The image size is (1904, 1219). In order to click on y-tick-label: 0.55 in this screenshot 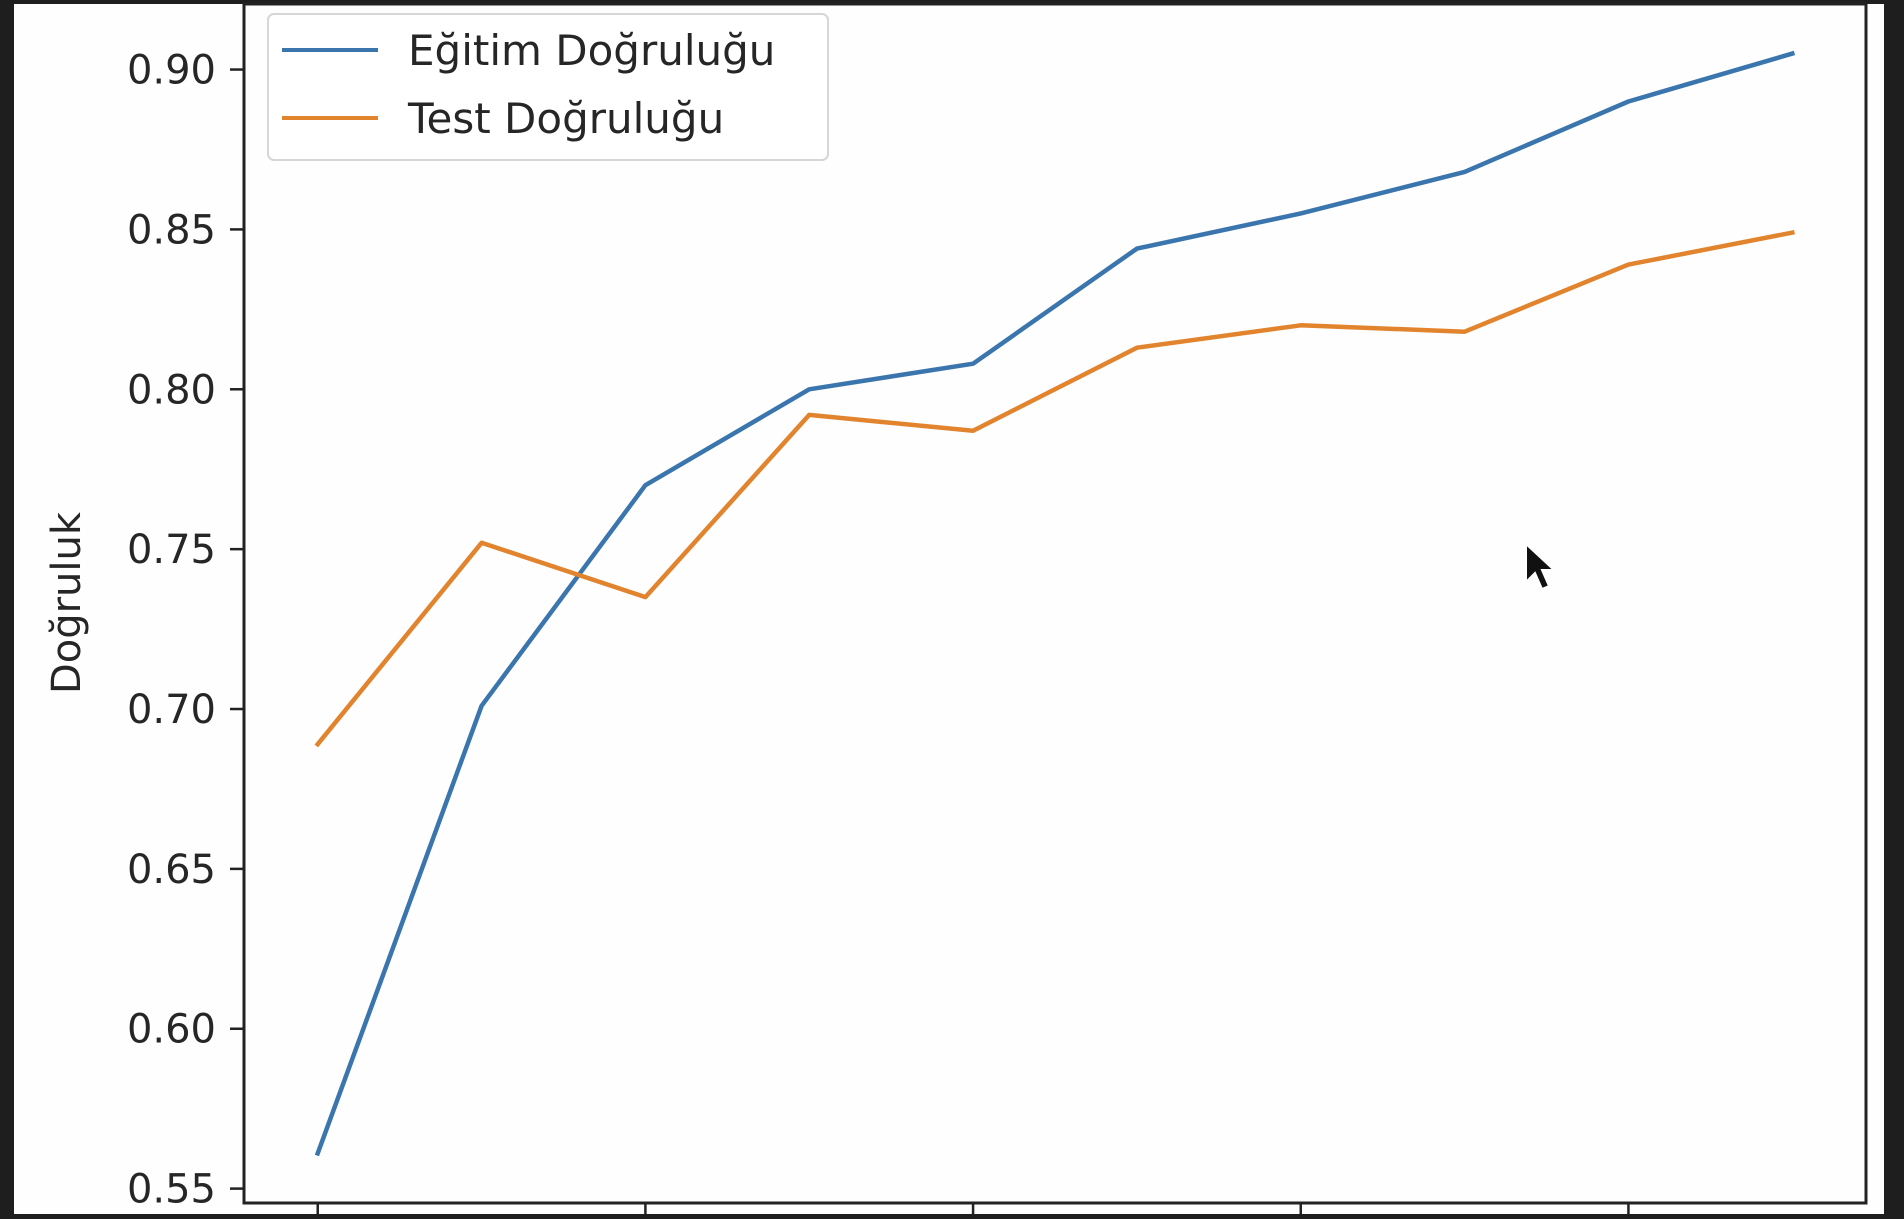, I will do `click(171, 1190)`.